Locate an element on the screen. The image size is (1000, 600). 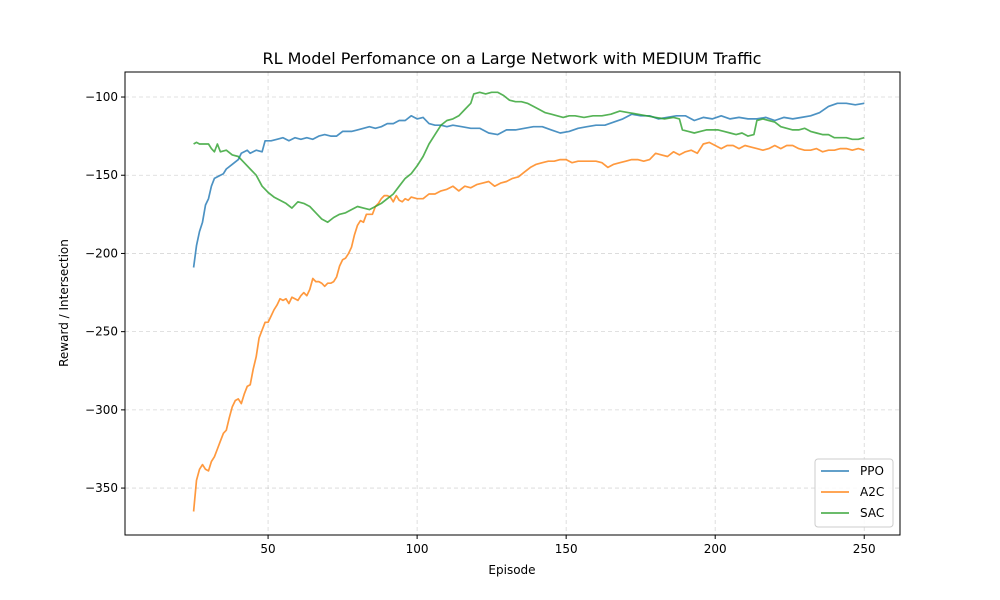
legend-label-a2c: A2C is located at coordinates (872, 492).